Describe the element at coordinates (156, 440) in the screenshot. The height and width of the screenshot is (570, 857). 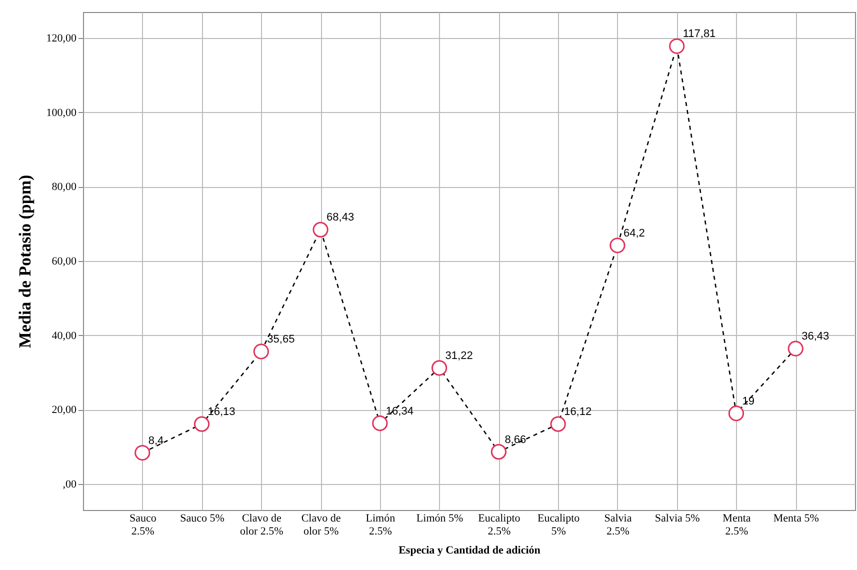
I see `data-label: 8,4` at that location.